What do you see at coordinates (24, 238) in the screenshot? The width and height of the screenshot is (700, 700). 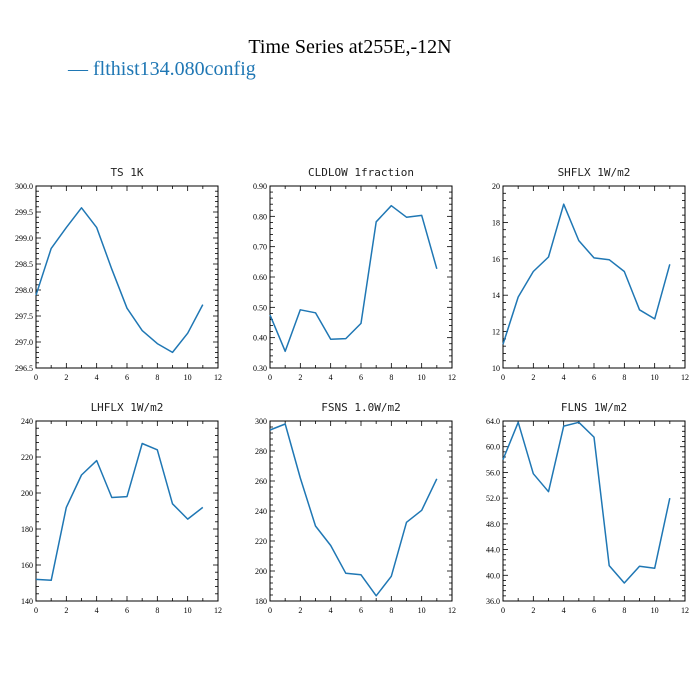 I see `y-tick-label: 299.0` at bounding box center [24, 238].